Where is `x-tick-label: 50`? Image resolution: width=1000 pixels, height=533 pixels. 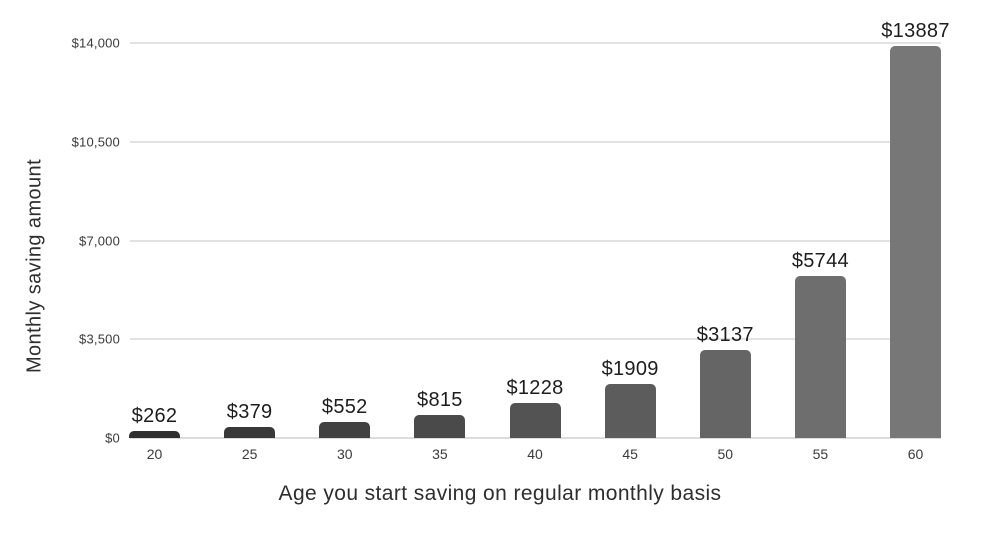 x-tick-label: 50 is located at coordinates (725, 454).